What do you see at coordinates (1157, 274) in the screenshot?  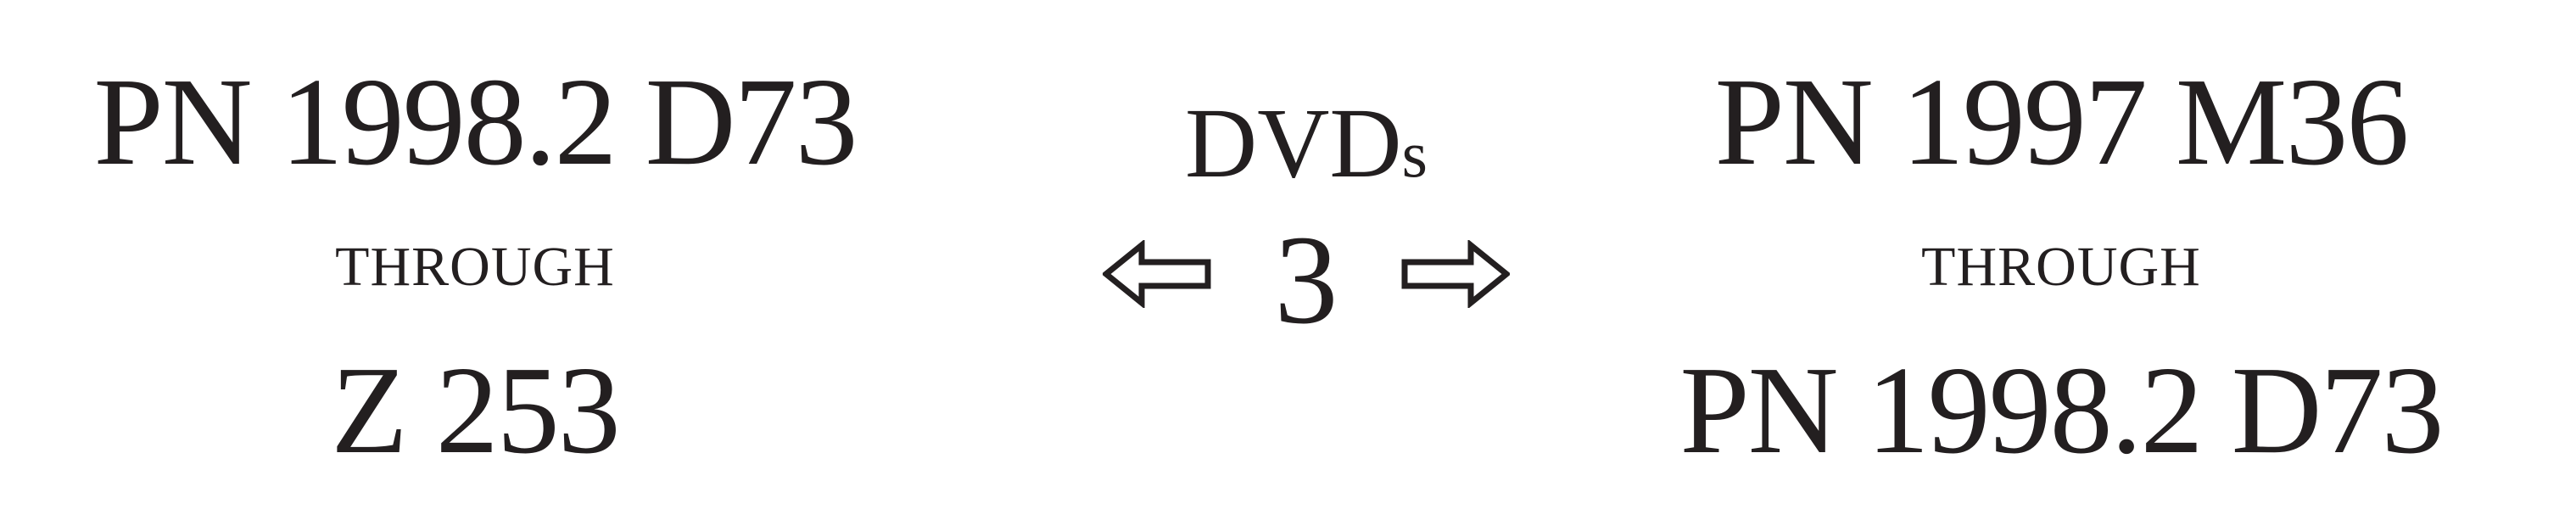 I see `hollow-left-arrow-icon` at bounding box center [1157, 274].